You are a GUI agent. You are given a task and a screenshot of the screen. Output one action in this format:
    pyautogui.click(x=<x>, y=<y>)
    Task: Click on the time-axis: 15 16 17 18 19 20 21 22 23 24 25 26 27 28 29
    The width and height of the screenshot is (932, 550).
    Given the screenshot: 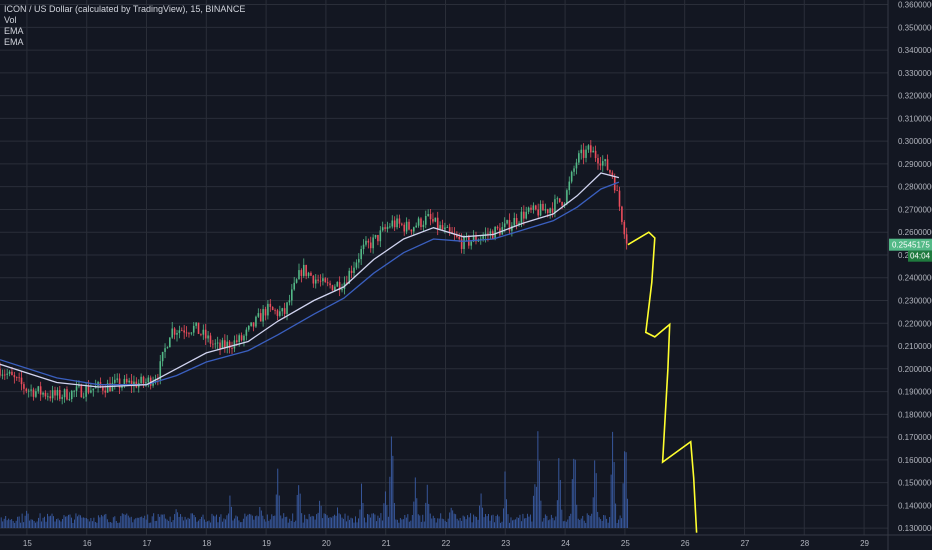 What is the action you would take?
    pyautogui.click(x=466, y=541)
    